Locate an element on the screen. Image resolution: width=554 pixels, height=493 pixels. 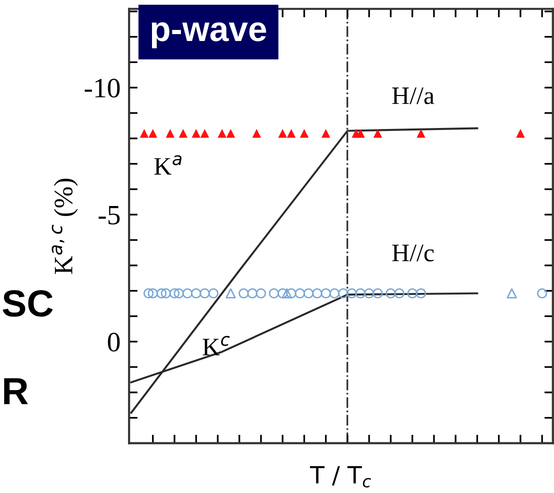
annotation: K$^{a}$ is located at coordinates (168, 165).